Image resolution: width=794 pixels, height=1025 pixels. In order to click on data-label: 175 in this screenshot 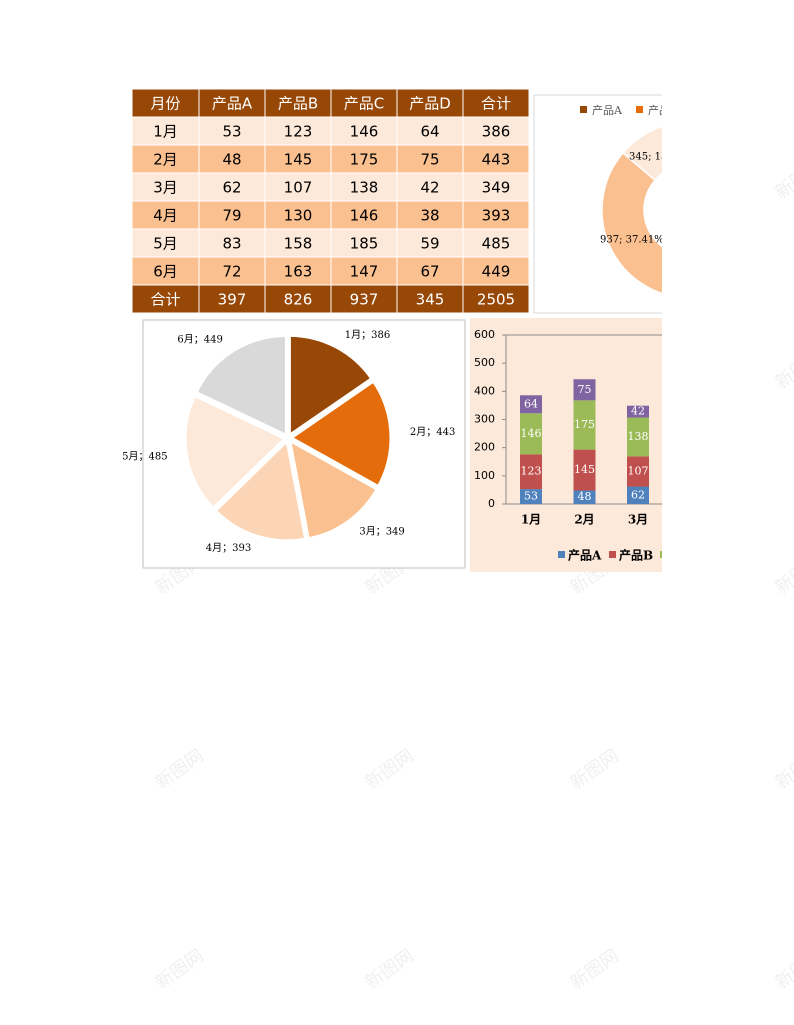, I will do `click(584, 424)`.